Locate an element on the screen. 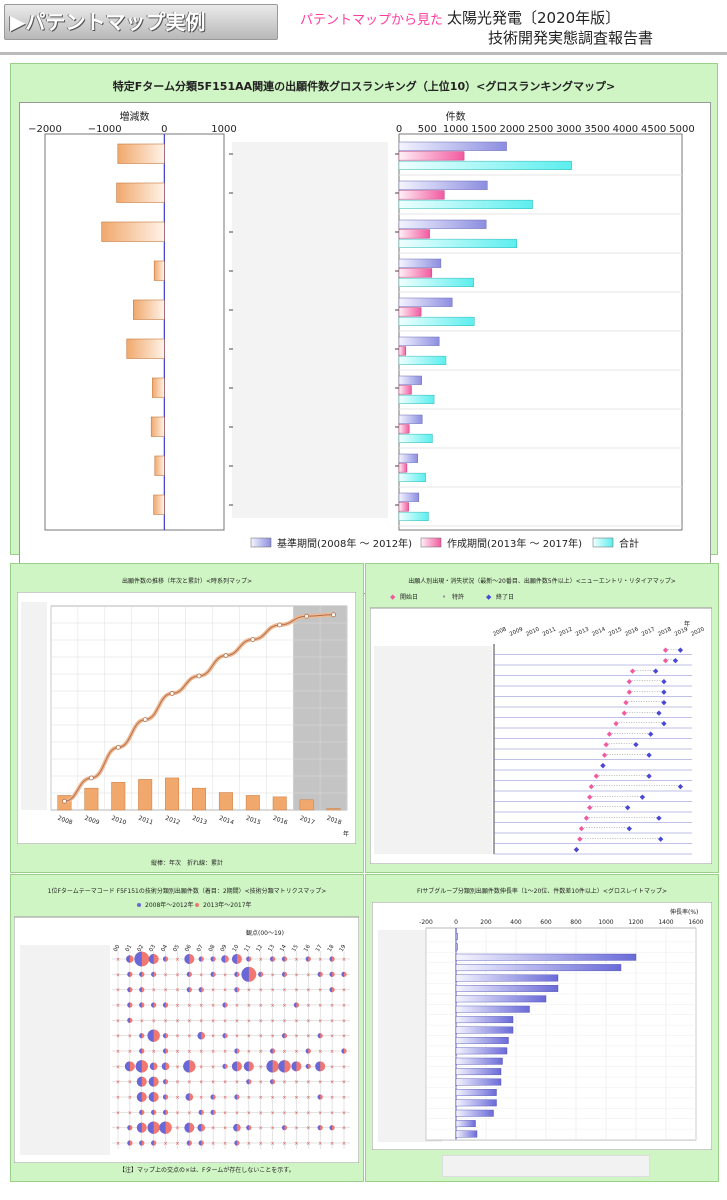 The height and width of the screenshot is (1200, 727). ts-x-tick-label: 2015 is located at coordinates (253, 821).